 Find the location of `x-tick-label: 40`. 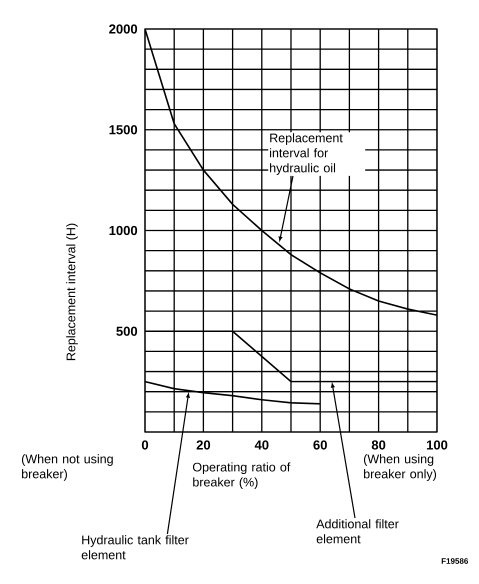

x-tick-label: 40 is located at coordinates (261, 445).